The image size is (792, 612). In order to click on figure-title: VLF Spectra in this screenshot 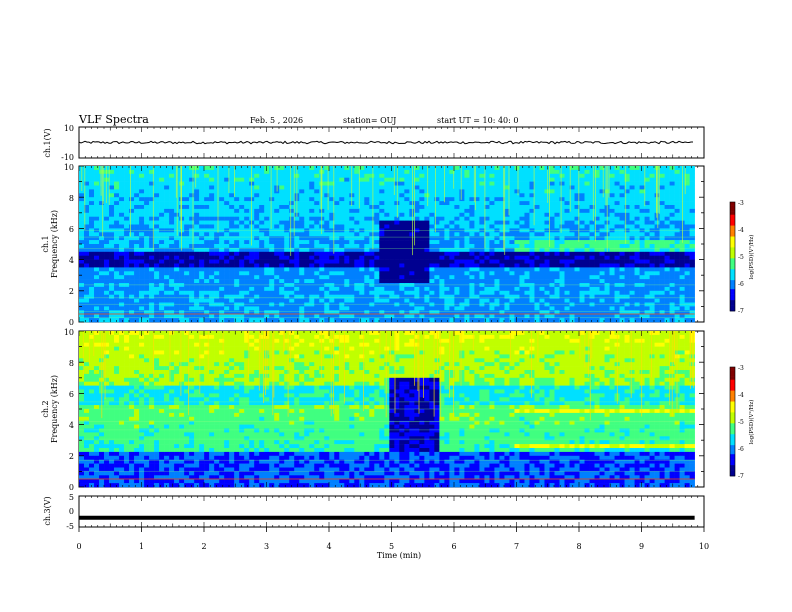, I will do `click(113, 119)`.